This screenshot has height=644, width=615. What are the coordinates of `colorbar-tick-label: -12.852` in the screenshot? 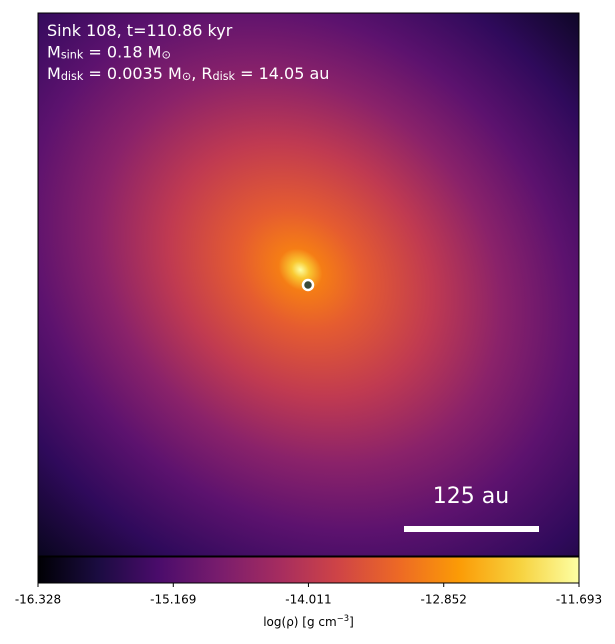 It's located at (444, 600).